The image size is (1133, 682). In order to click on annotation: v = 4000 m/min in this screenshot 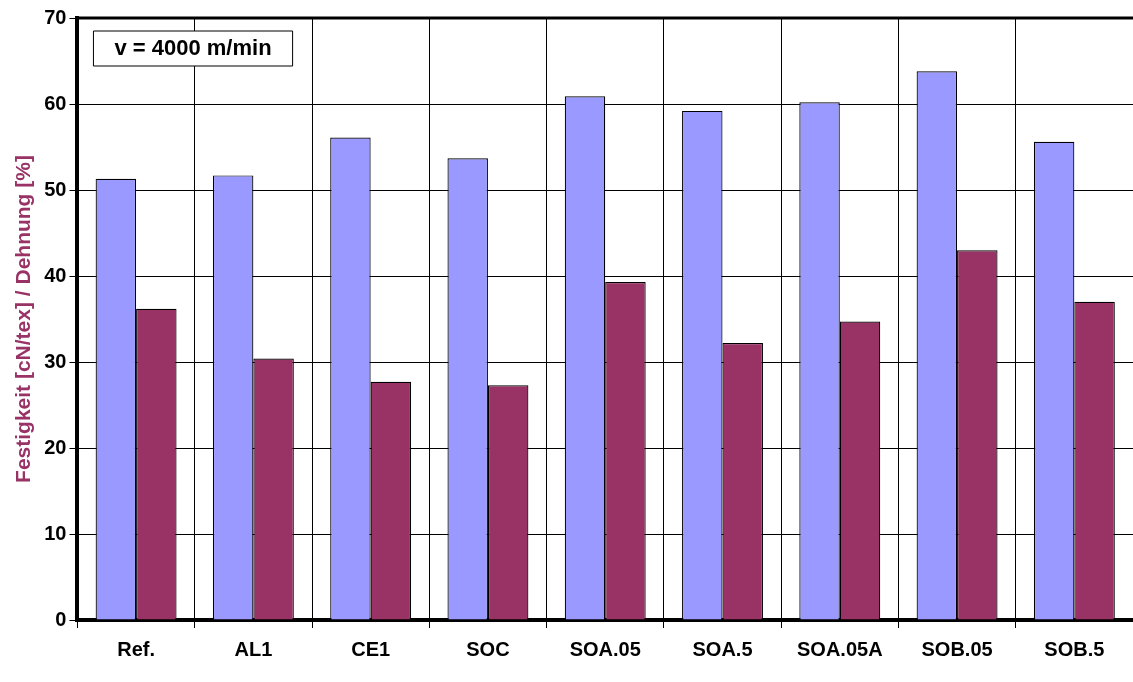, I will do `click(193, 48)`.